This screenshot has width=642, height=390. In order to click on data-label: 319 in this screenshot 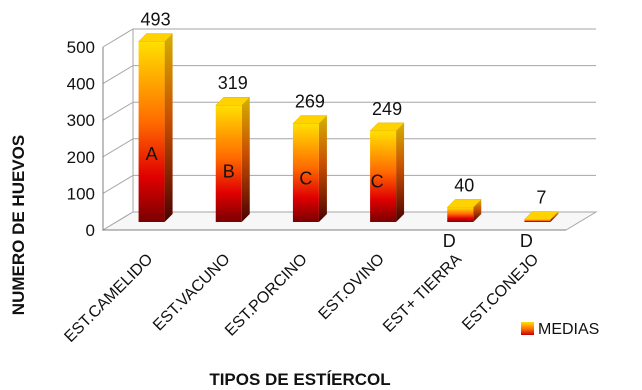, I will do `click(233, 83)`.